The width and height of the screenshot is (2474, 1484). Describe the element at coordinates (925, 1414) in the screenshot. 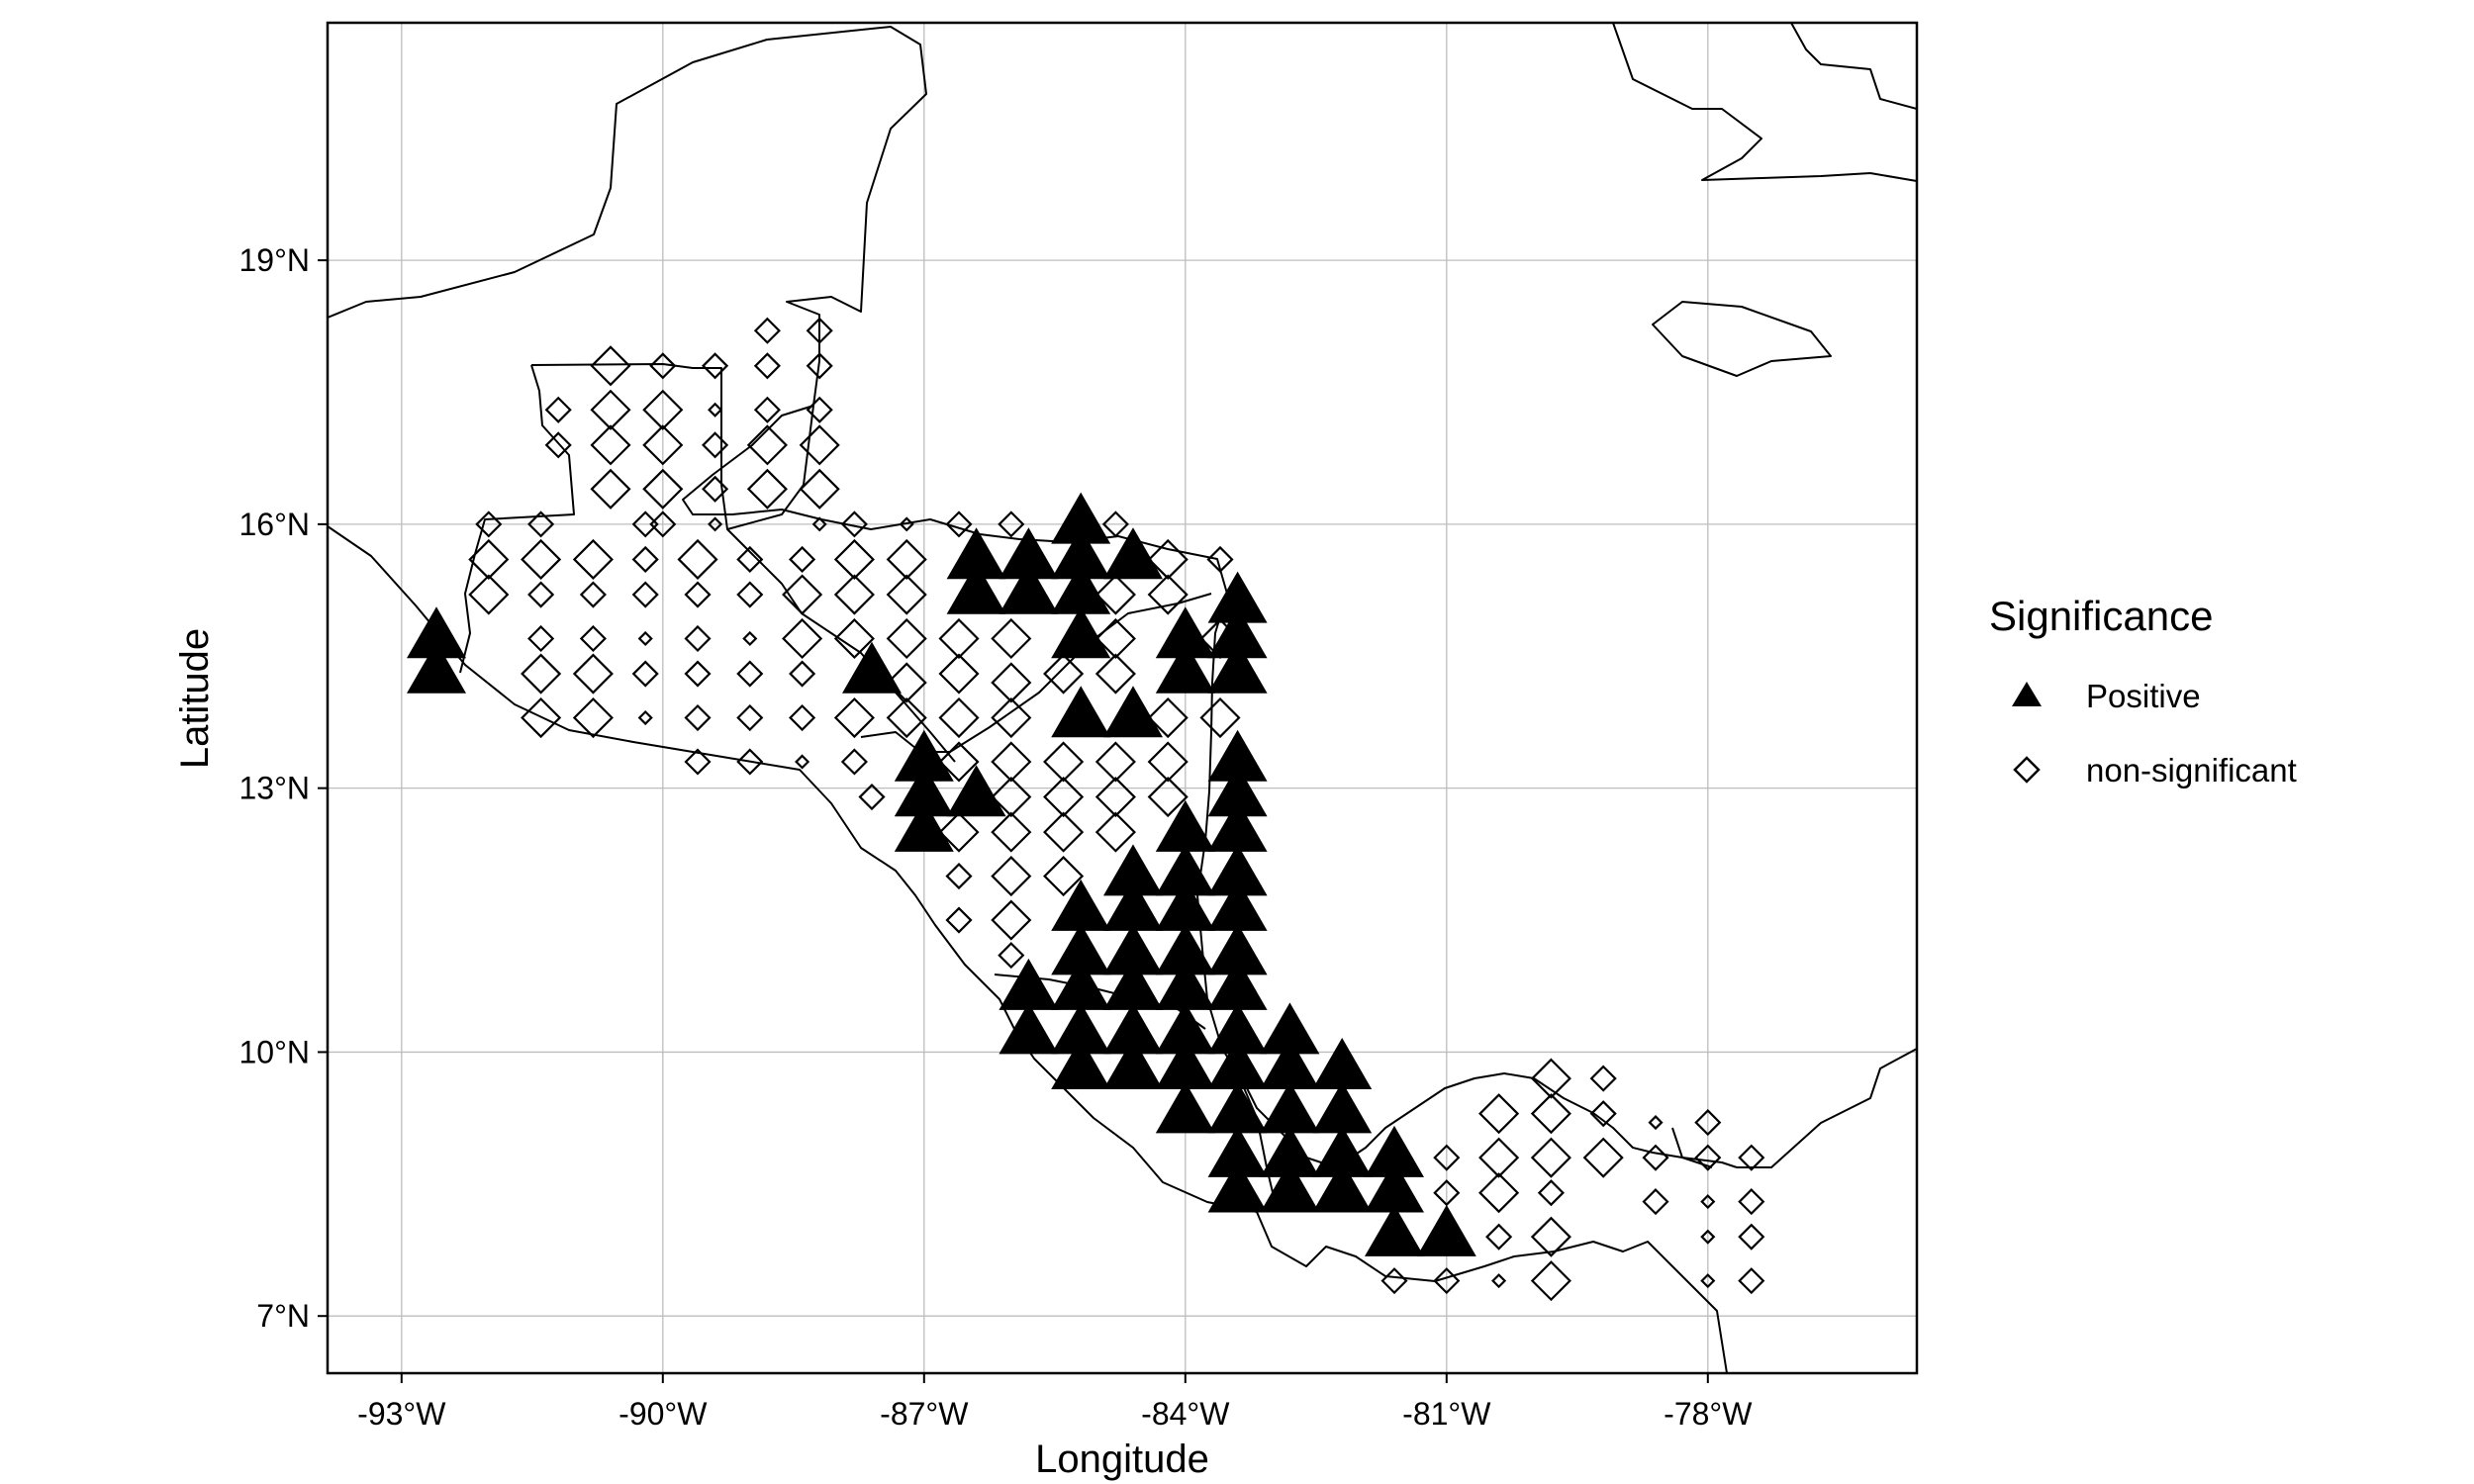

I see `x-tick-label: -87°W` at that location.